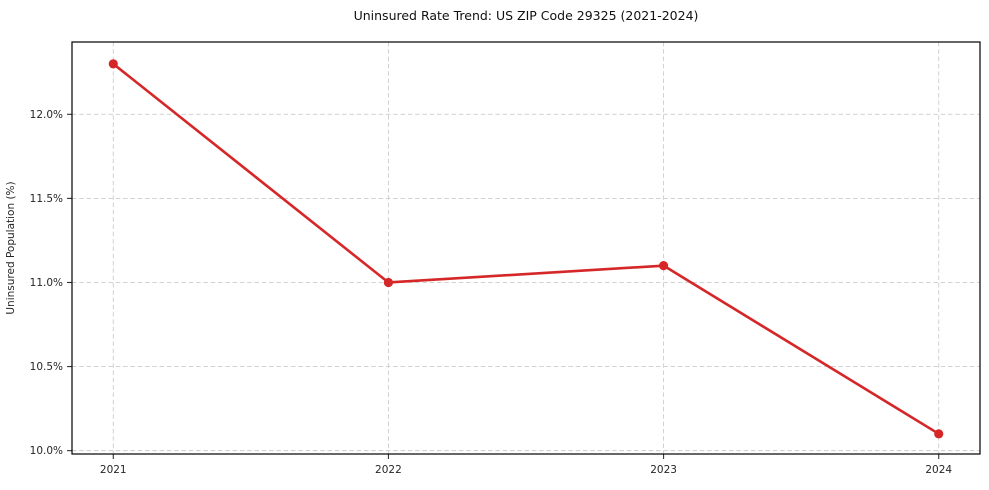  I want to click on y-tick-label: 11.0%, so click(46, 283).